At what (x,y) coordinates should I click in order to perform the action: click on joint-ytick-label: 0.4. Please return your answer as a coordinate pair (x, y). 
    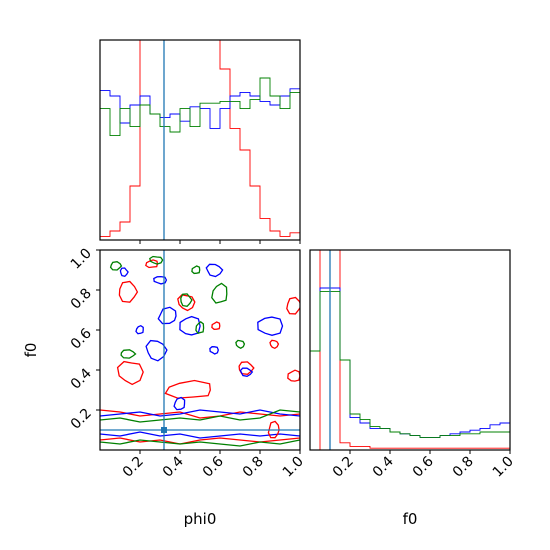
    Looking at the image, I should click on (81, 378).